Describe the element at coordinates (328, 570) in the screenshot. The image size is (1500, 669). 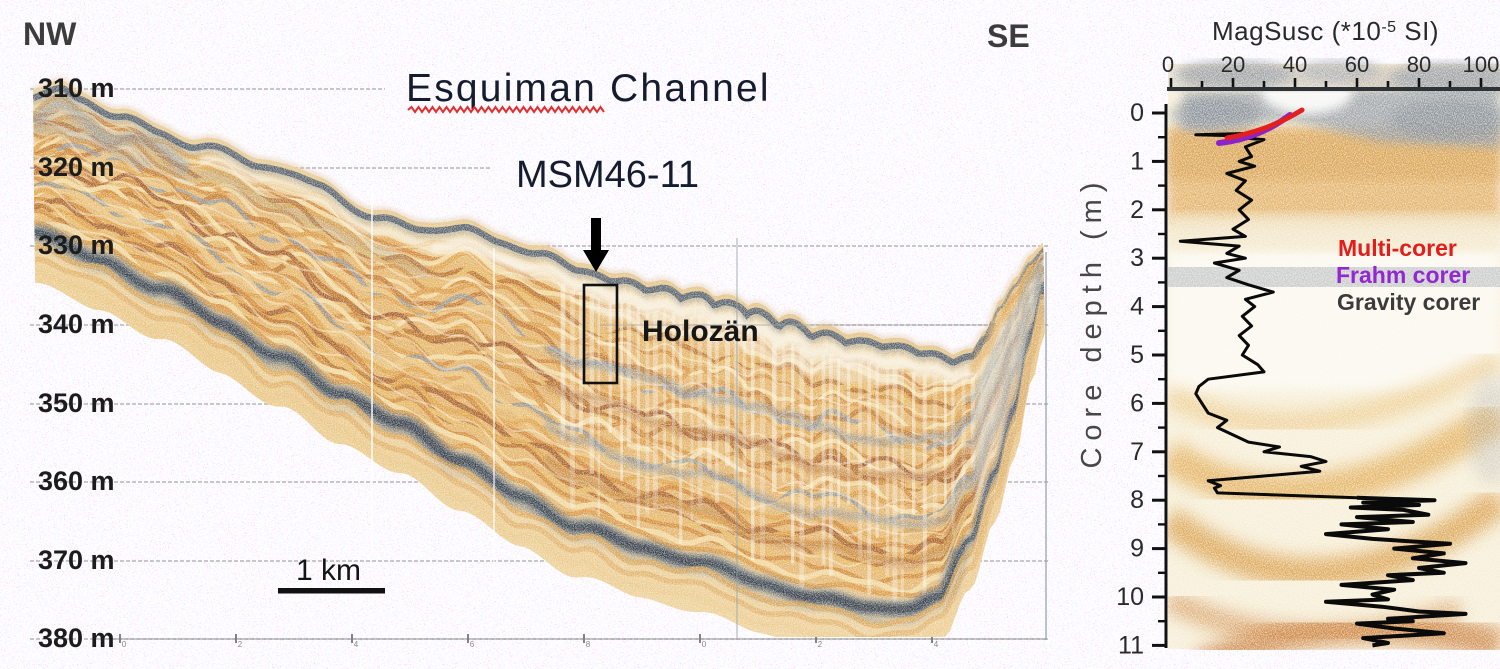
I see `svg-text: 1 km` at that location.